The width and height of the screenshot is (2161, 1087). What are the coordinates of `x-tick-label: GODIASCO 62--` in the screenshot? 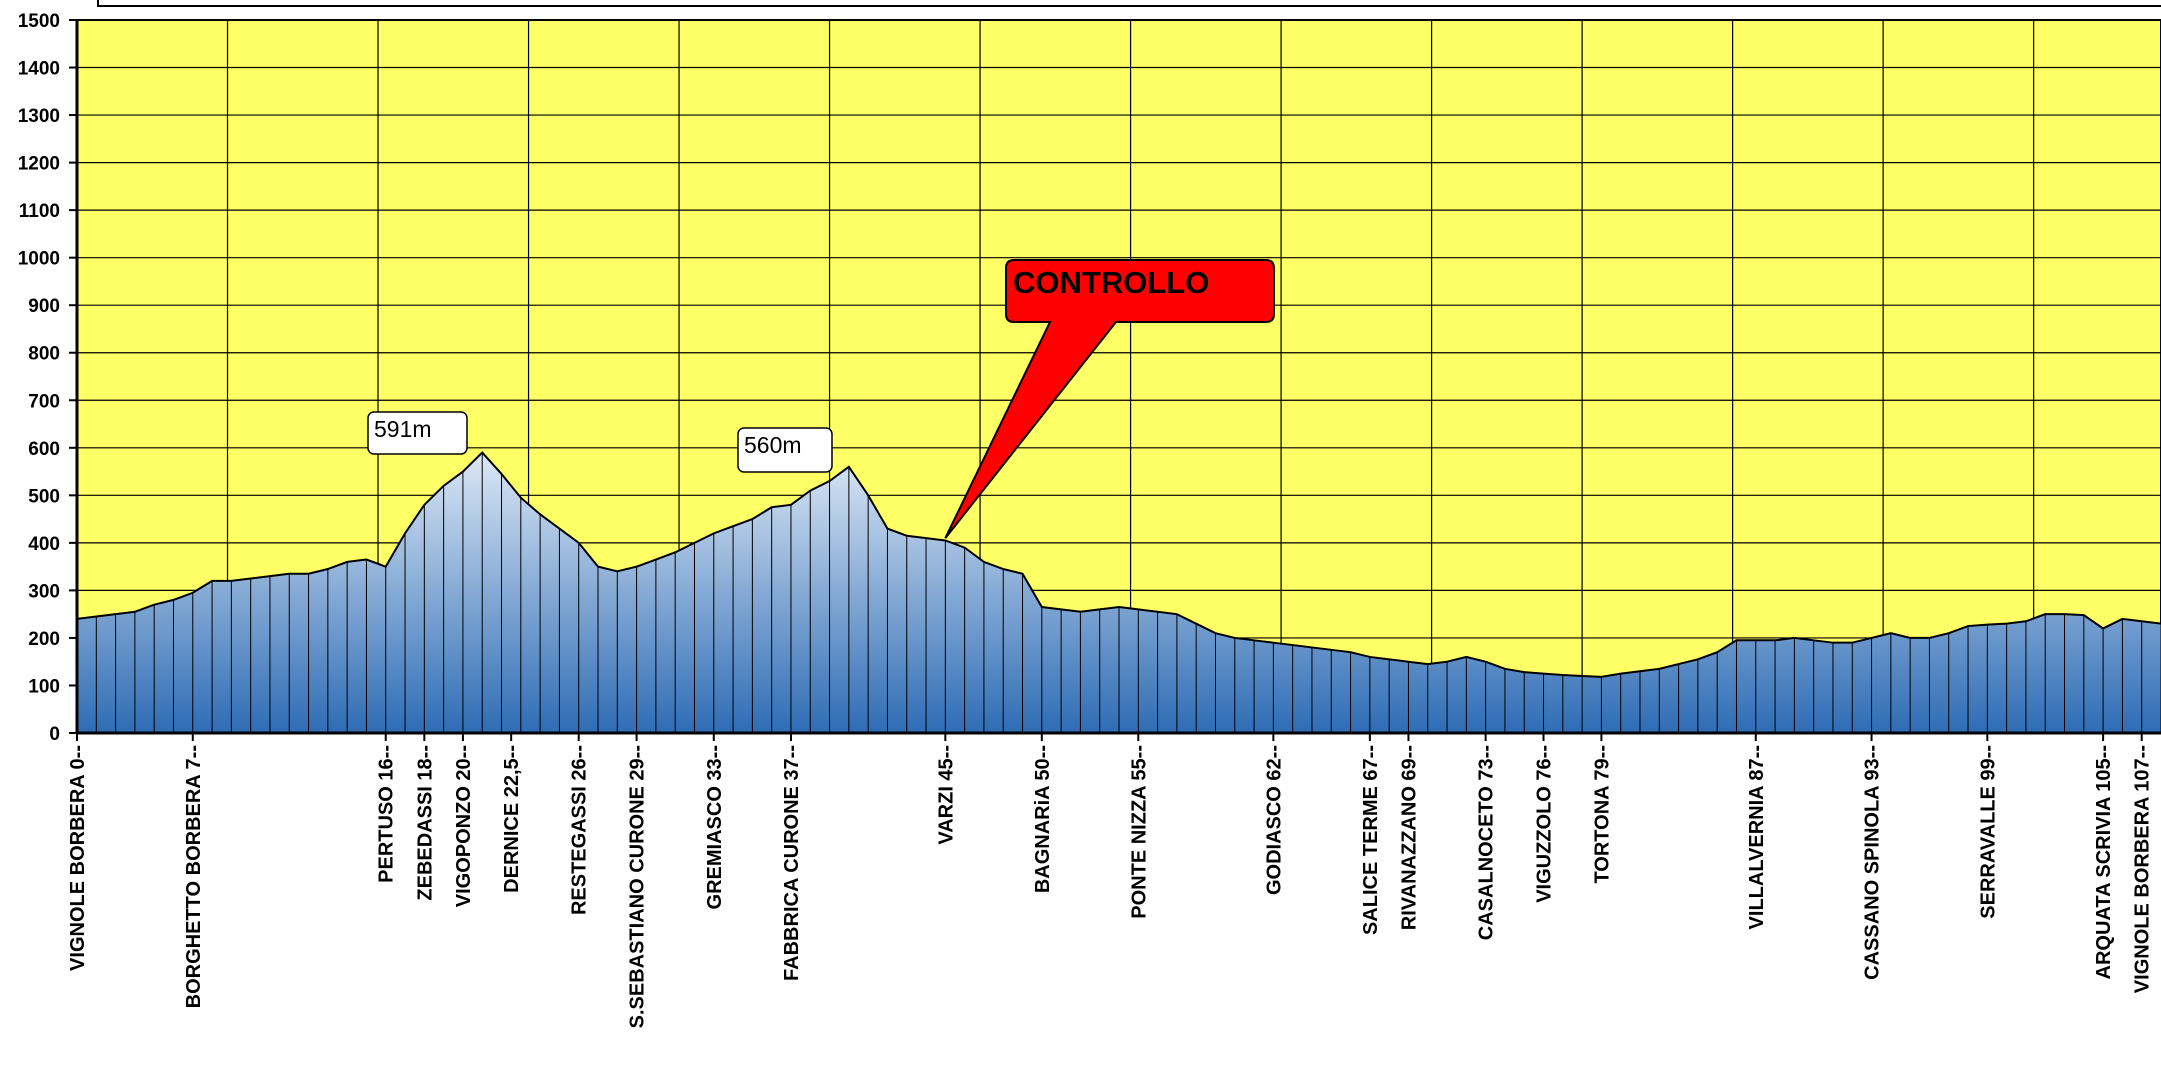 It's located at (1274, 820).